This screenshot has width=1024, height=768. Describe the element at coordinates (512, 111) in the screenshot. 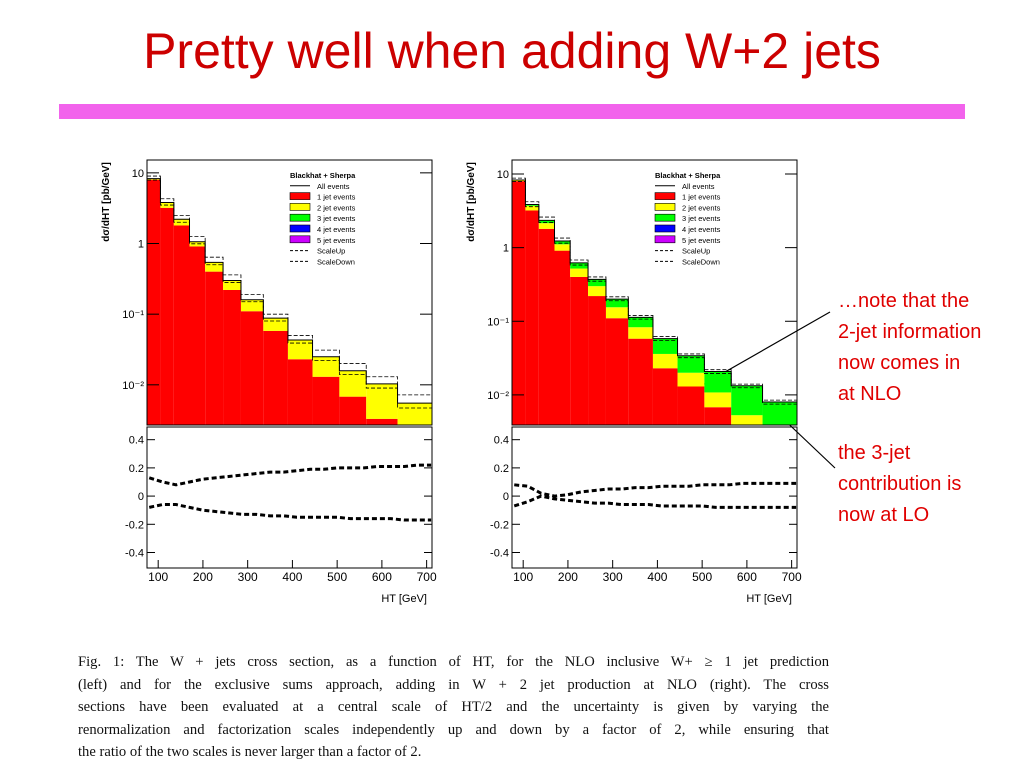

I see `title-bar` at that location.